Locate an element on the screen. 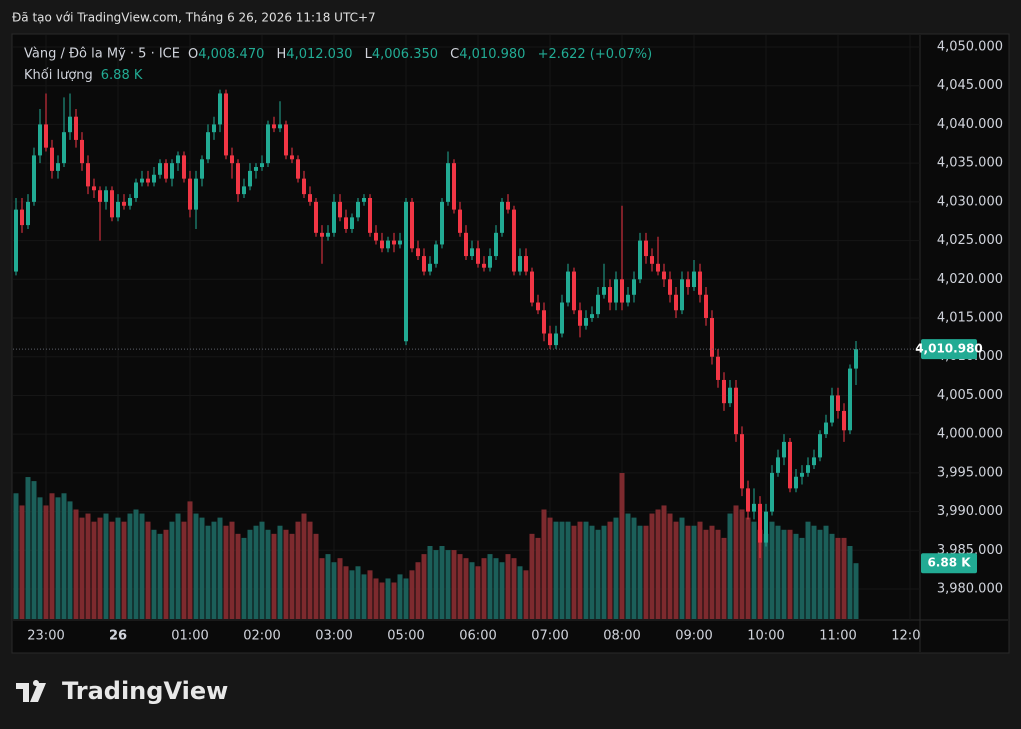 Image resolution: width=1021 pixels, height=729 pixels. y-tick-label: 4,035.000 is located at coordinates (970, 163).